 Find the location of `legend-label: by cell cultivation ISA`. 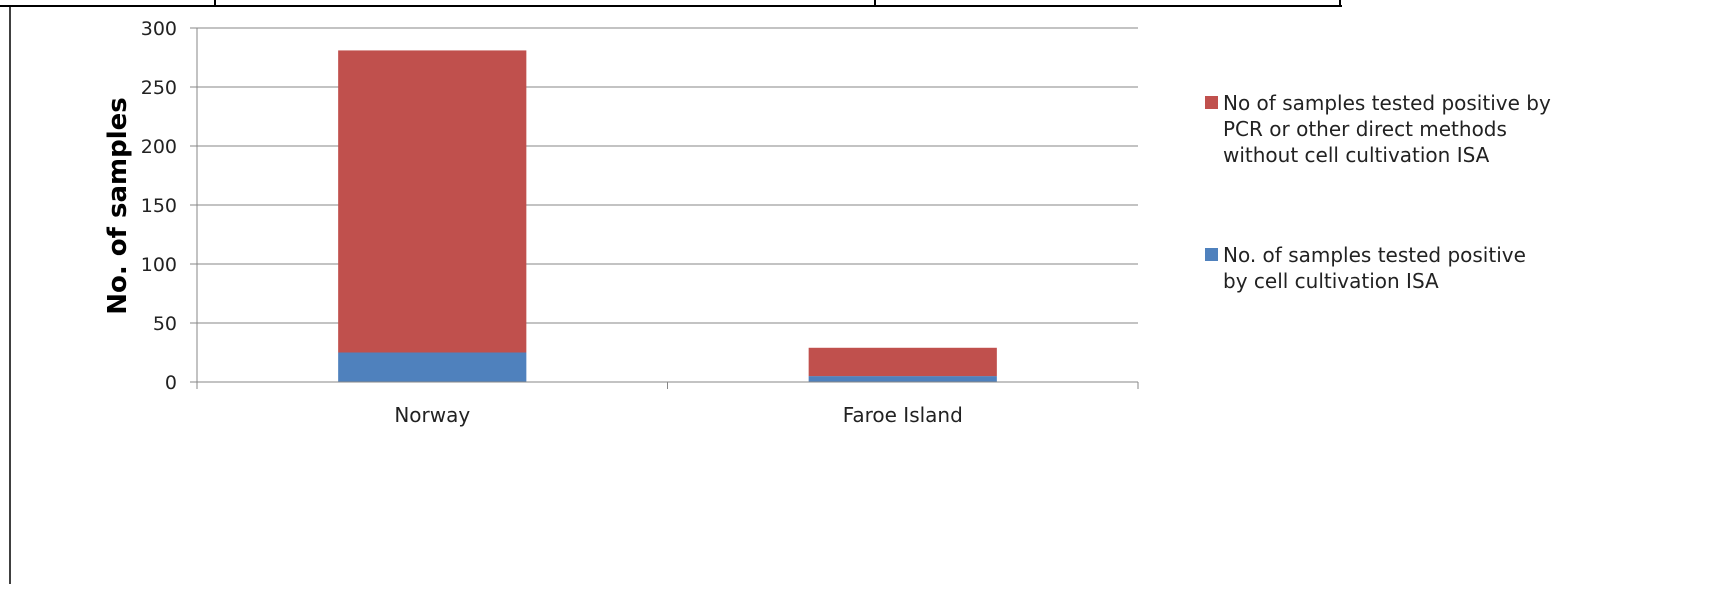

legend-label: by cell cultivation ISA is located at coordinates (1331, 281).